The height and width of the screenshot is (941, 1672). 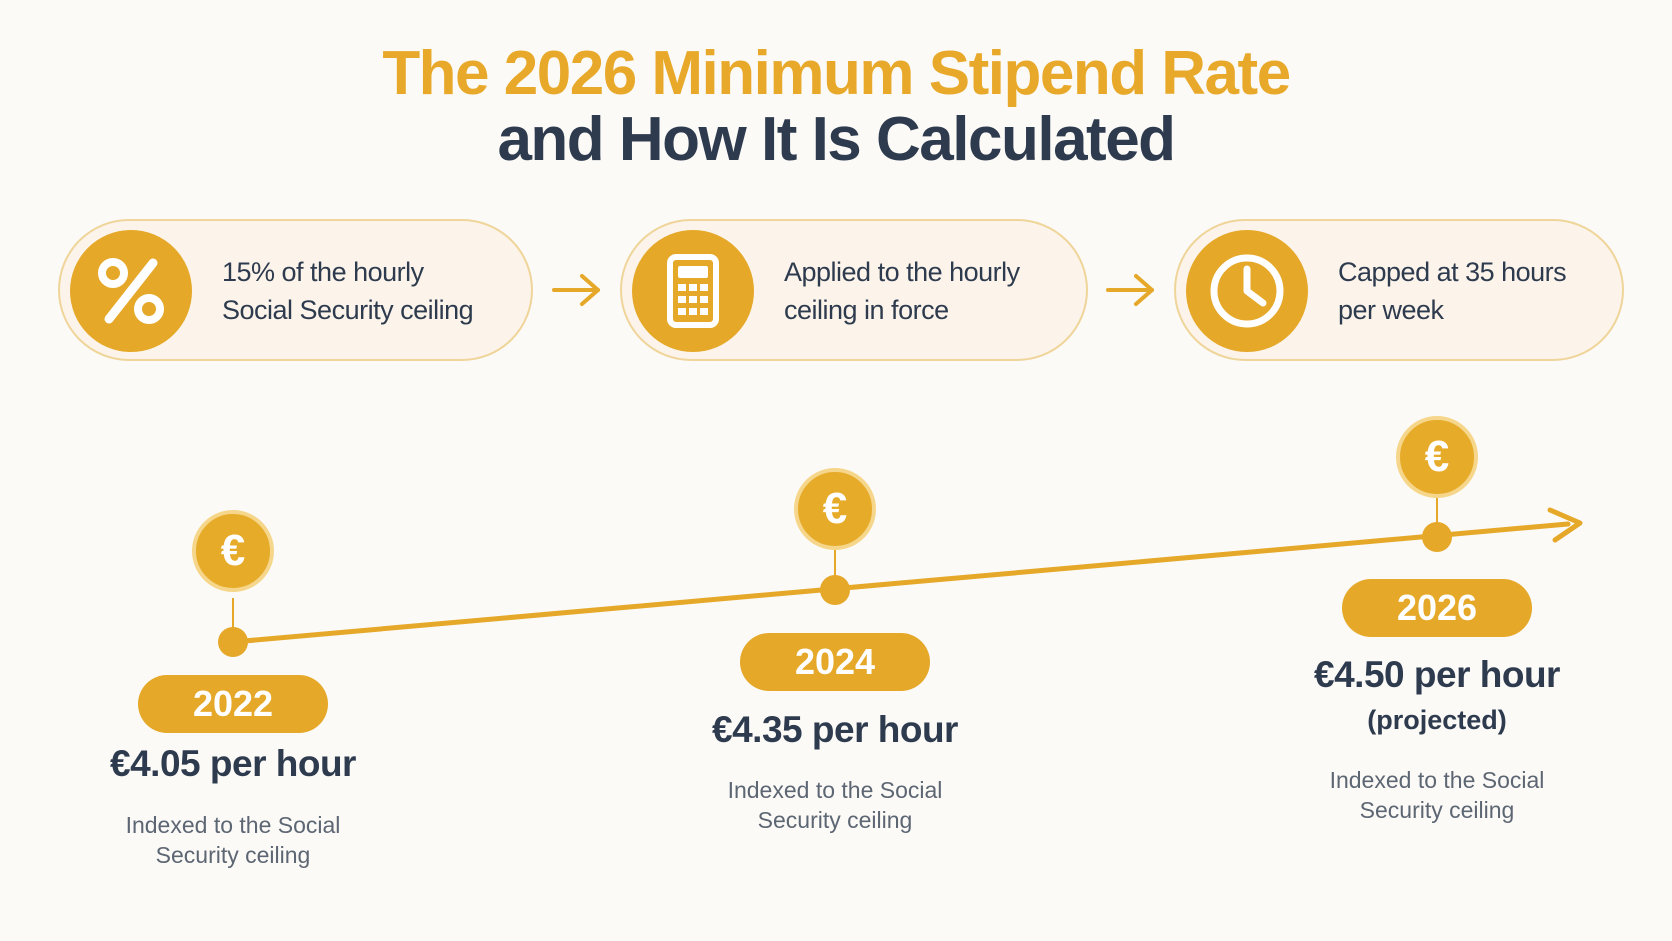 I want to click on year-badge: 2024, so click(x=835, y=662).